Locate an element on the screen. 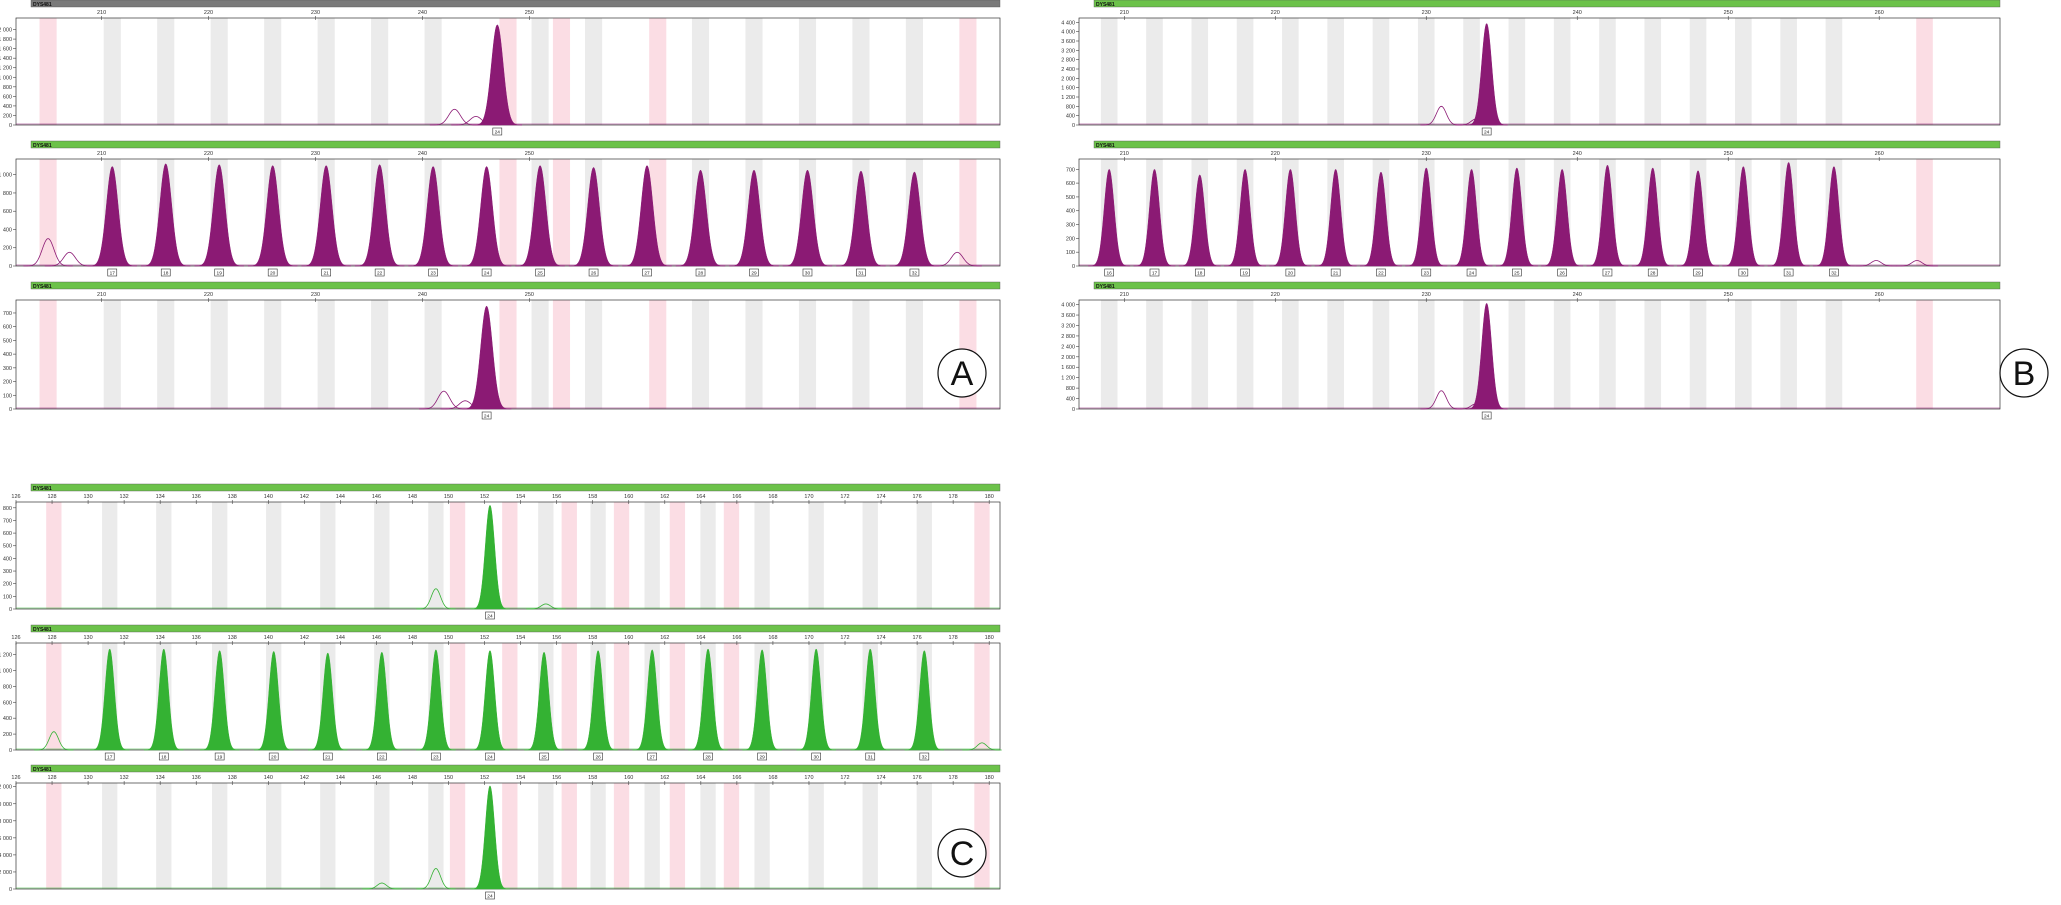  allele-call-label: 30 is located at coordinates (808, 274).